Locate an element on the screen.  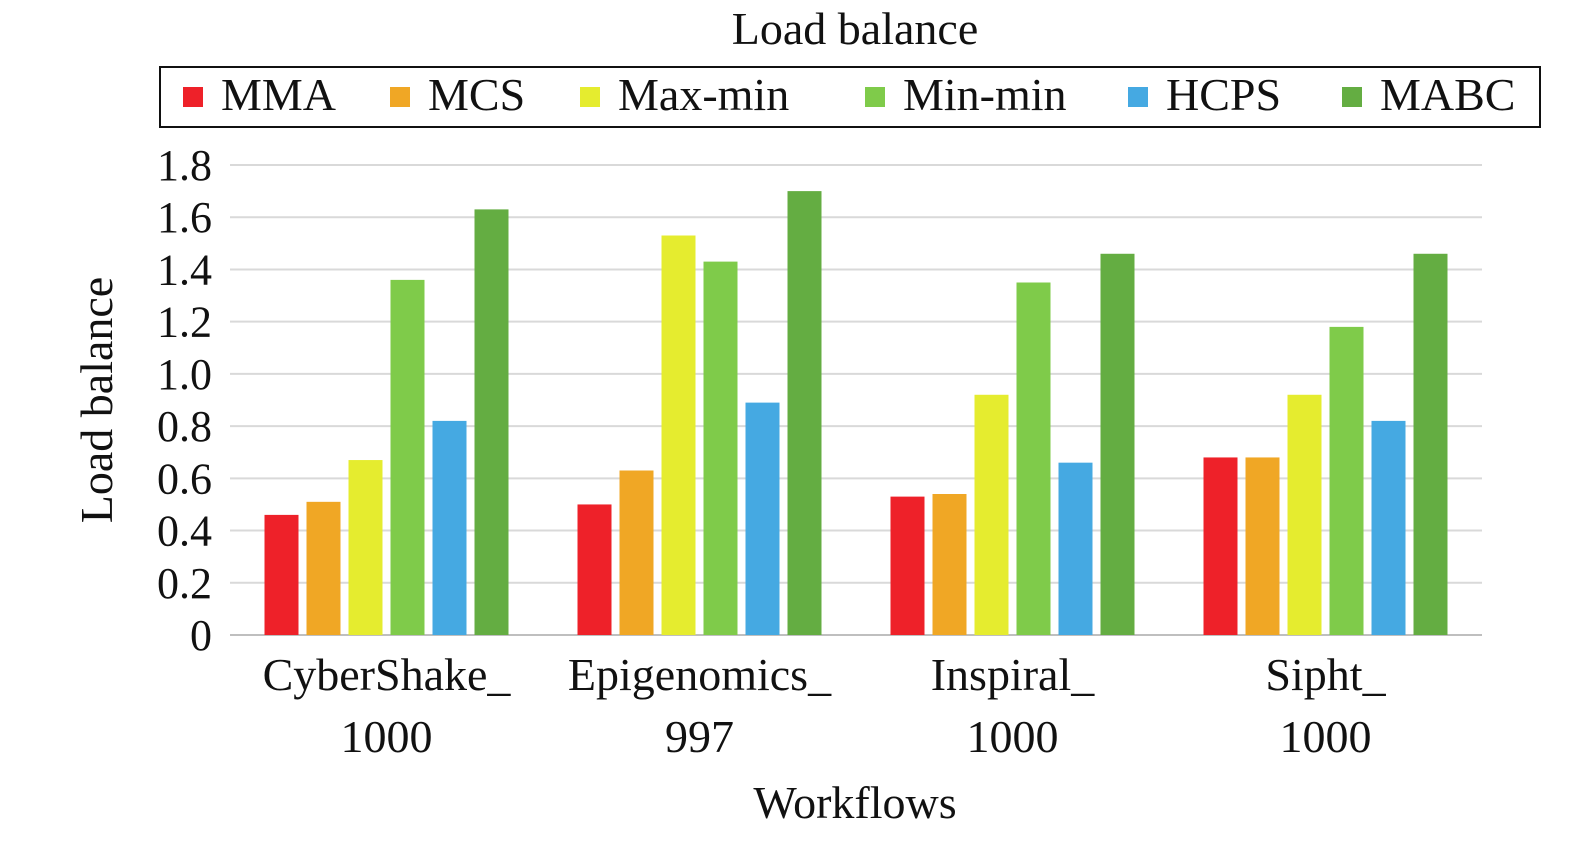
y-tick-label: 0 is located at coordinates (201, 635).